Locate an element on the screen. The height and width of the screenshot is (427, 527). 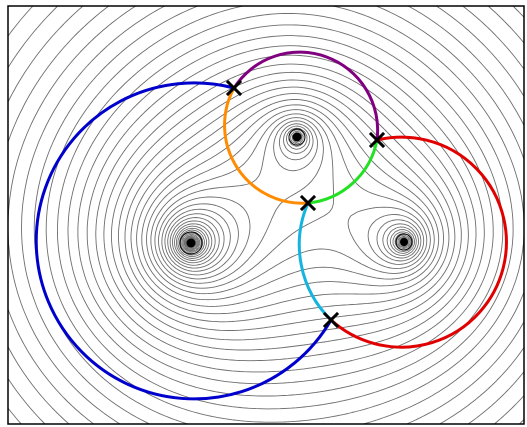
center-left is located at coordinates (191, 243).